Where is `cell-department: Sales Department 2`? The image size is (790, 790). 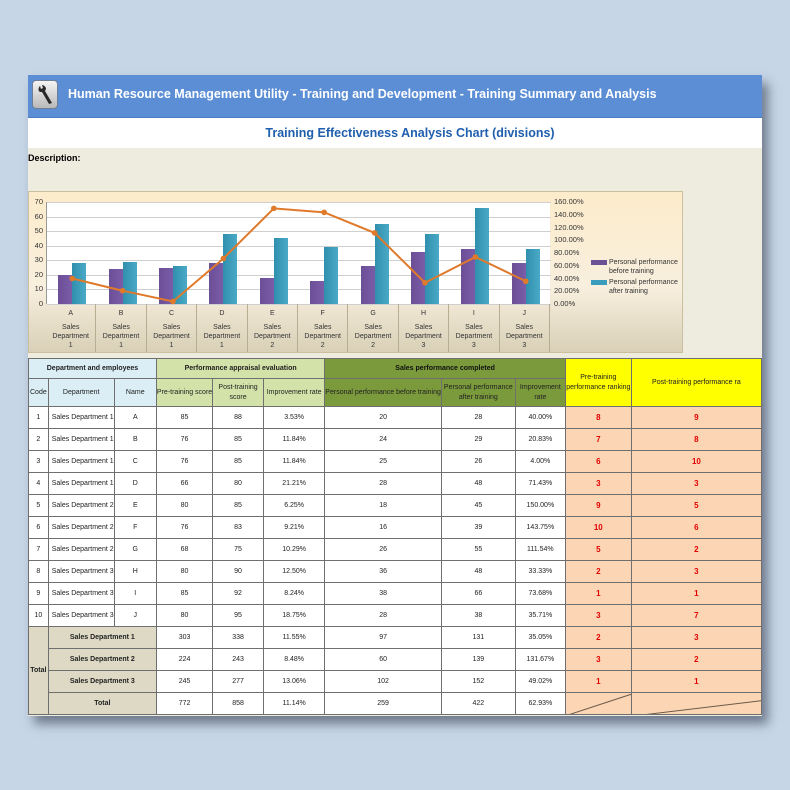
cell-department: Sales Department 2 is located at coordinates (81, 549).